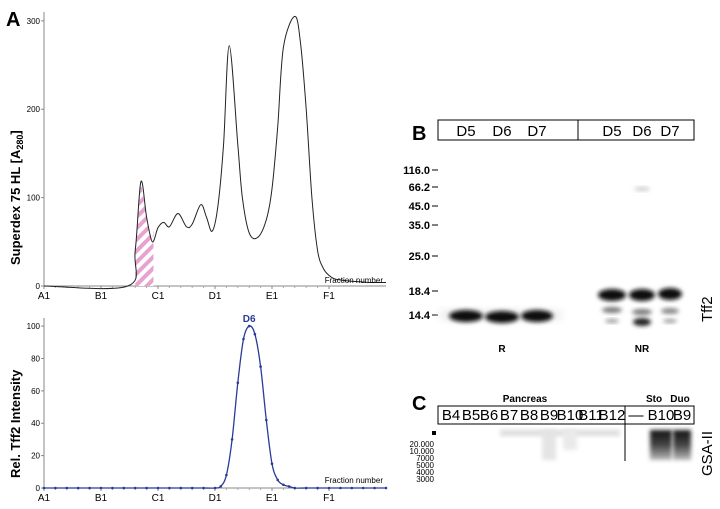 The image size is (720, 509). What do you see at coordinates (420, 243) in the screenshot?
I see `mw-markers: 116.0 66.2 45.0 35.0 25.0 18.4 14.4` at bounding box center [420, 243].